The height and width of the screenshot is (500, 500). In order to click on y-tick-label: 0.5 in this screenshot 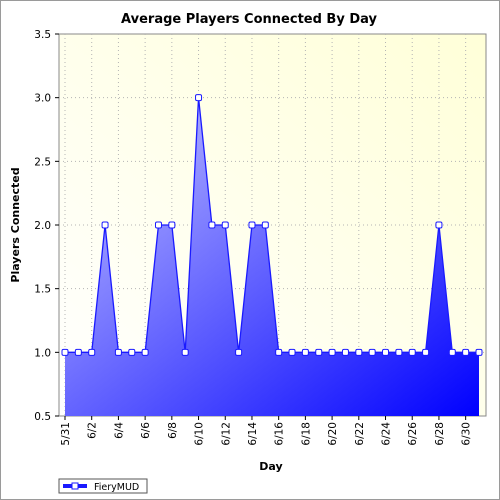, I will do `click(42, 417)`.